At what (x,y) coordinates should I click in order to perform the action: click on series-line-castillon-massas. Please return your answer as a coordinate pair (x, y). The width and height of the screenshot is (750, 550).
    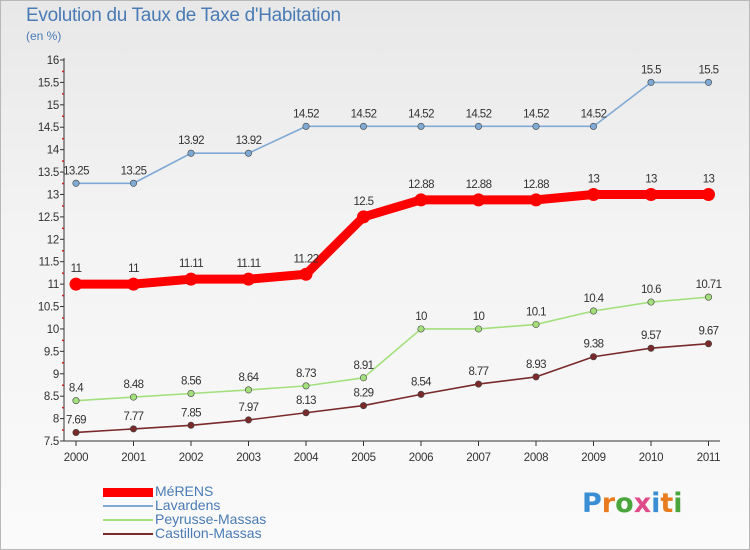
    Looking at the image, I should click on (392, 388).